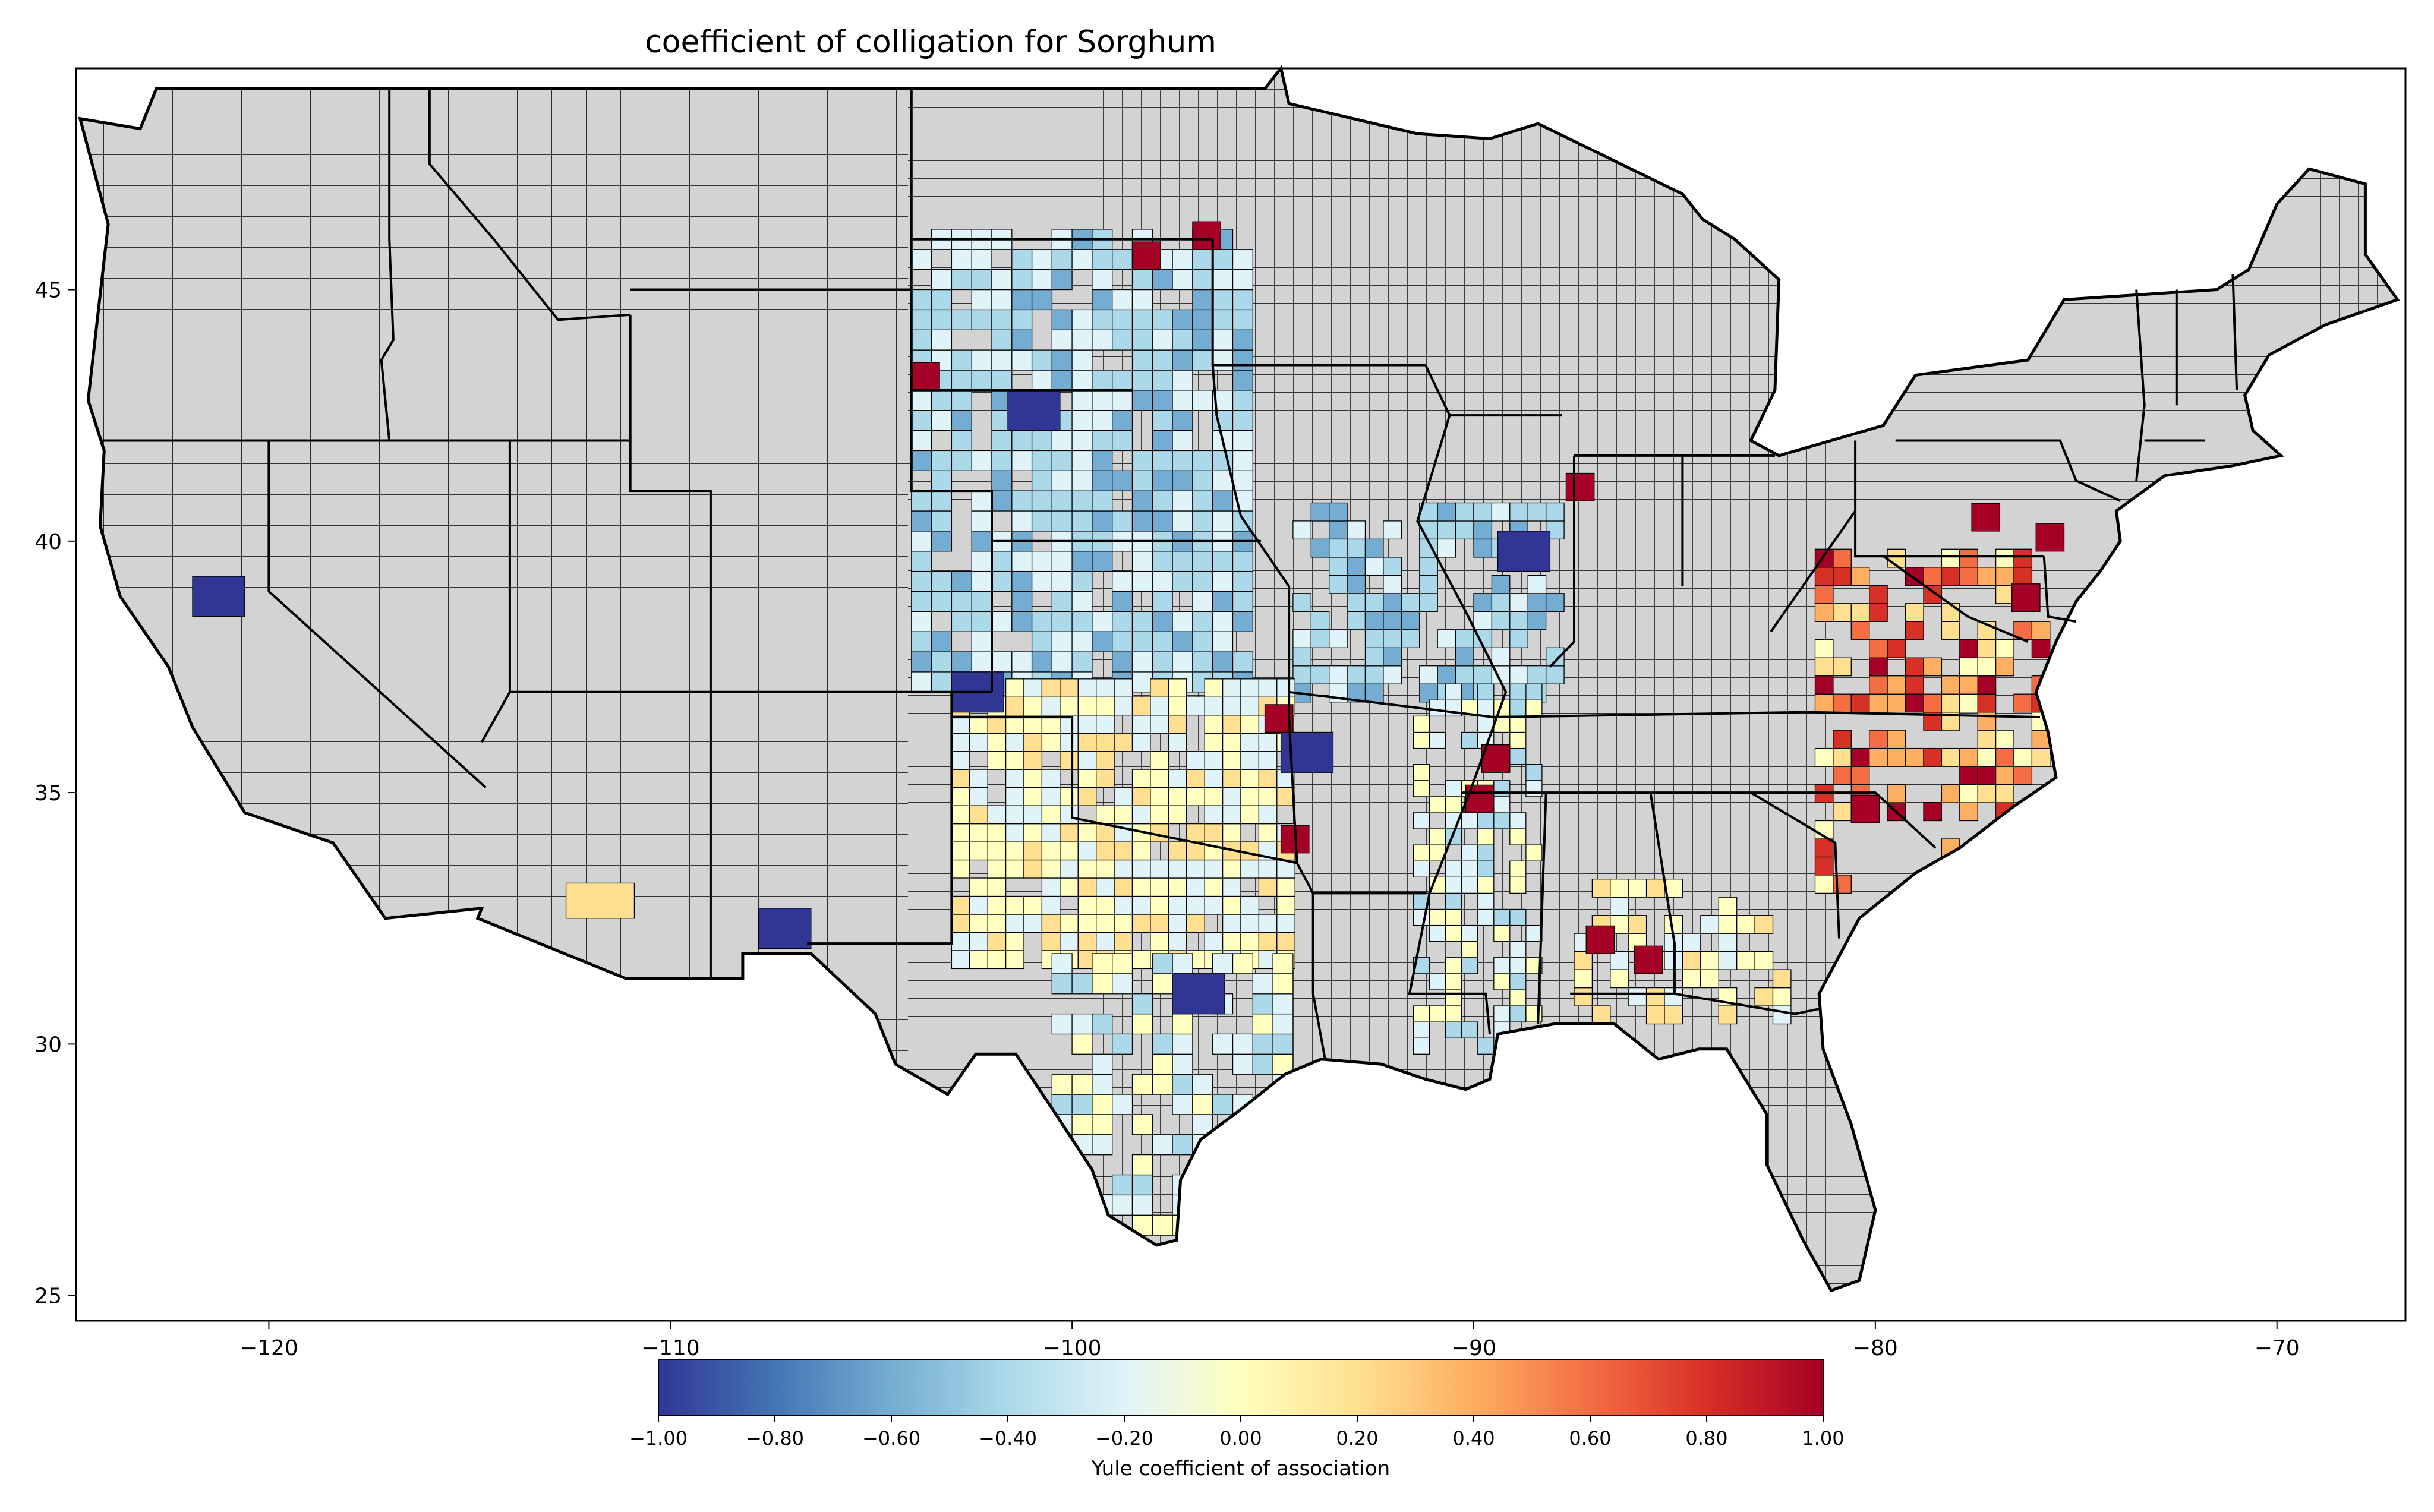 The image size is (2434, 1512). What do you see at coordinates (891, 1438) in the screenshot?
I see `colorbar-tick-label: −0.60` at bounding box center [891, 1438].